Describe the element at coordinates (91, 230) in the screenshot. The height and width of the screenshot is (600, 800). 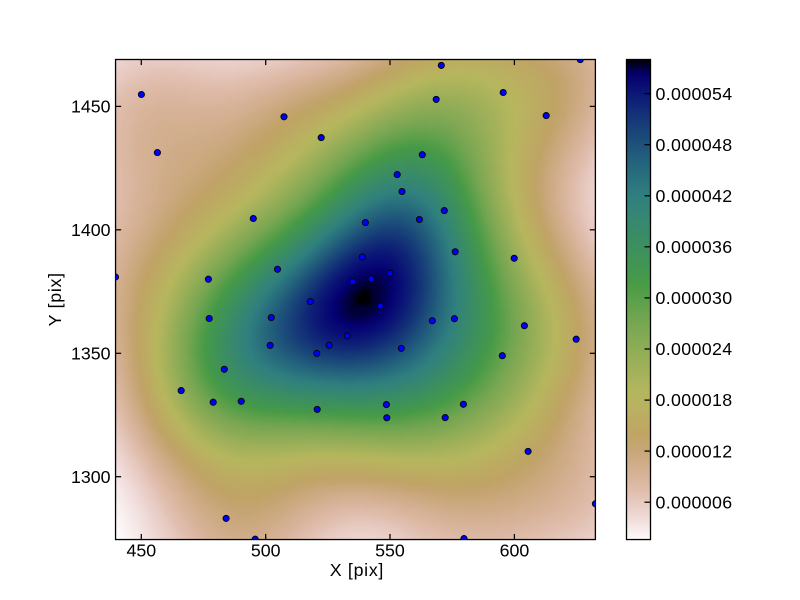
I see `svg-text: 1400` at that location.